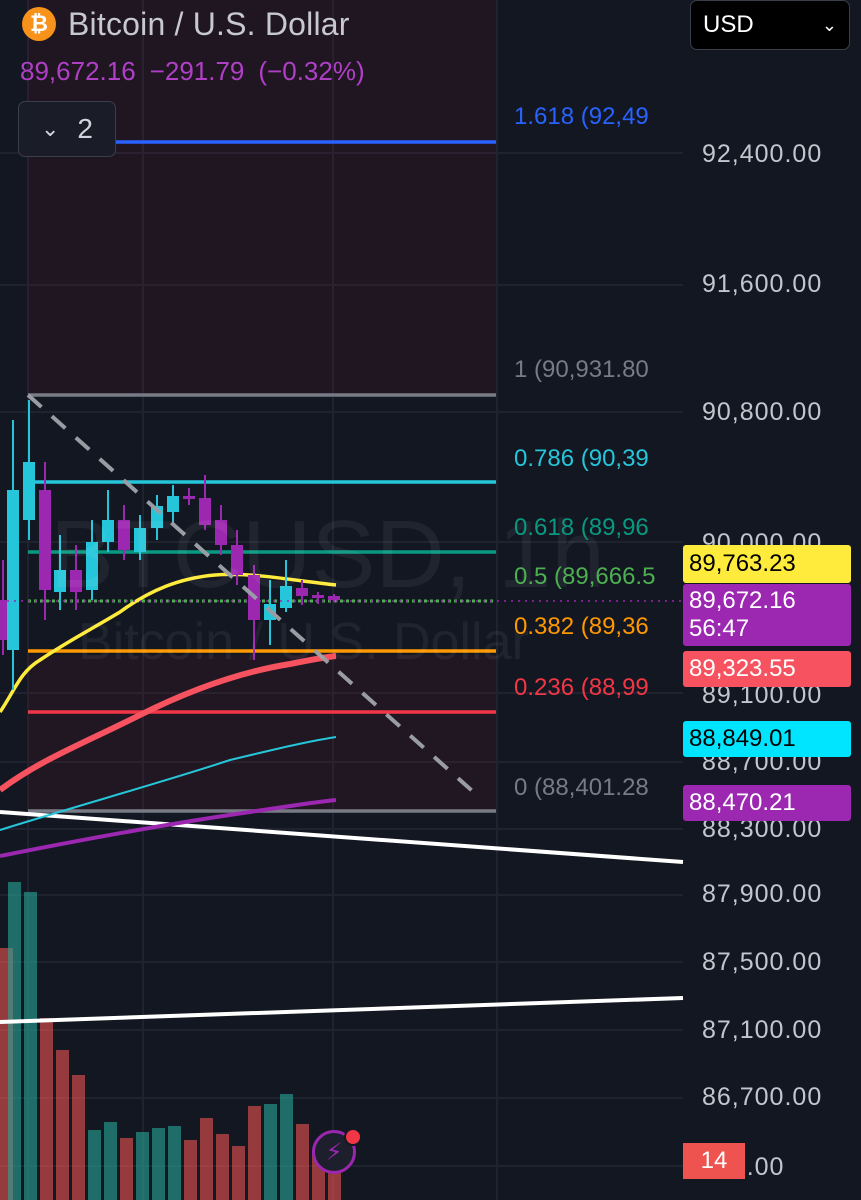 The height and width of the screenshot is (1200, 861). I want to click on price-axis-tick: 90,800.00, so click(762, 412).